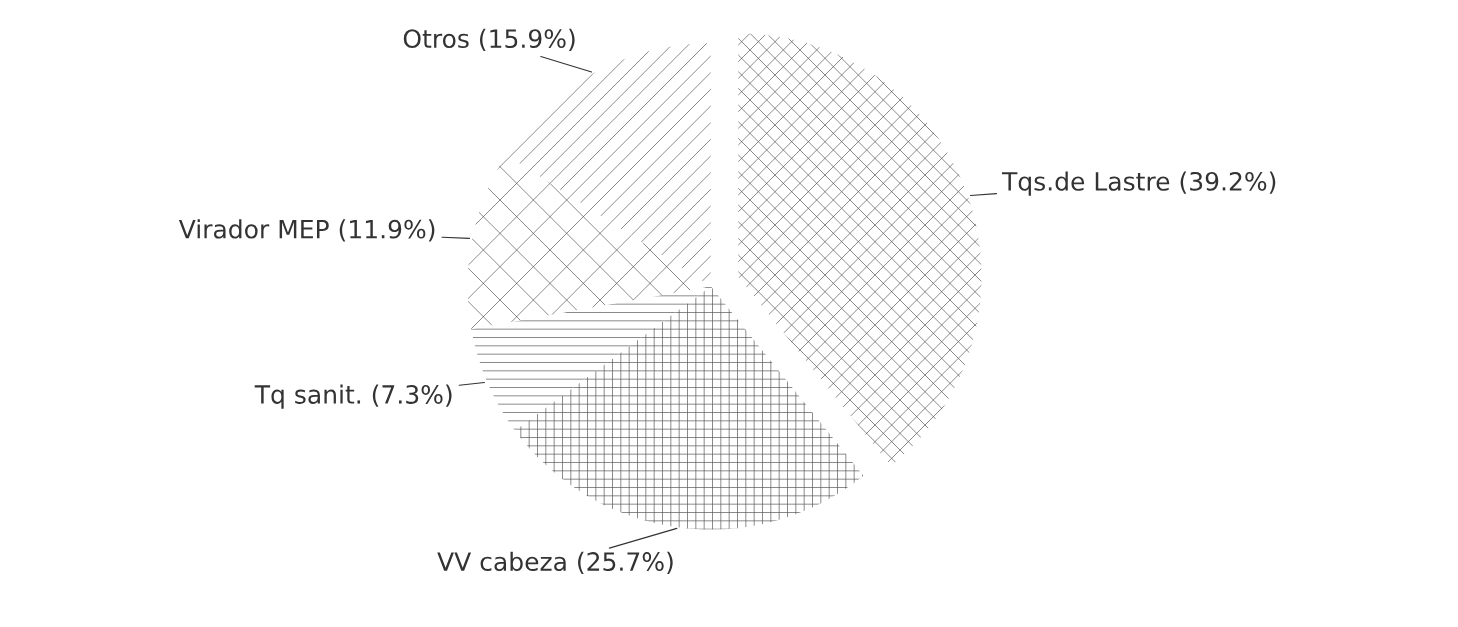 The width and height of the screenshot is (1458, 627). Describe the element at coordinates (489, 40) in the screenshot. I see `slice-label: Otros (15.9%)` at that location.